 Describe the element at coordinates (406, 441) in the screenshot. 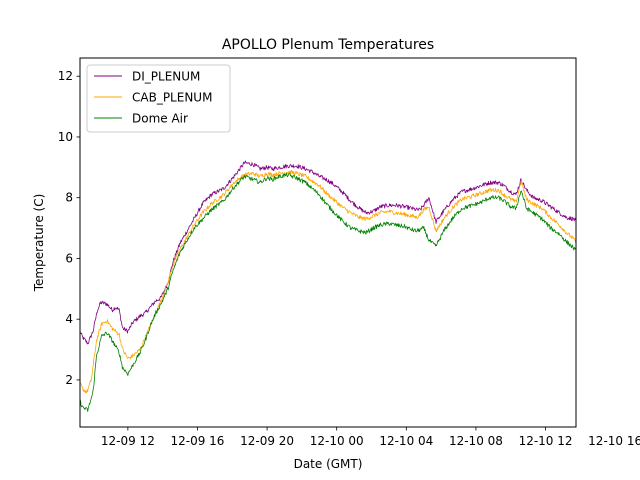

I see `x-tick-label: 12-10 04` at that location.